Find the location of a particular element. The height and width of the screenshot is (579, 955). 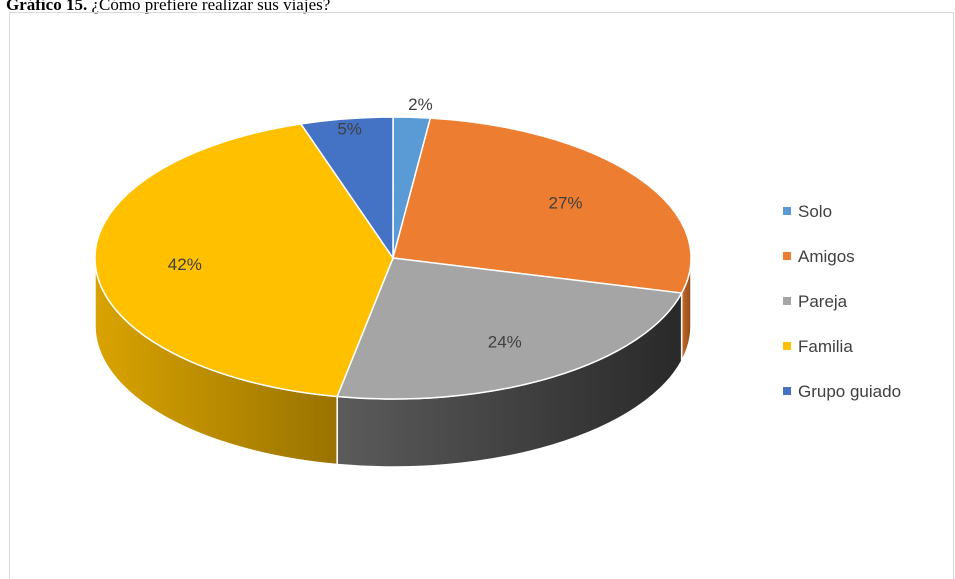

data-label-amigos: 27% is located at coordinates (566, 203).